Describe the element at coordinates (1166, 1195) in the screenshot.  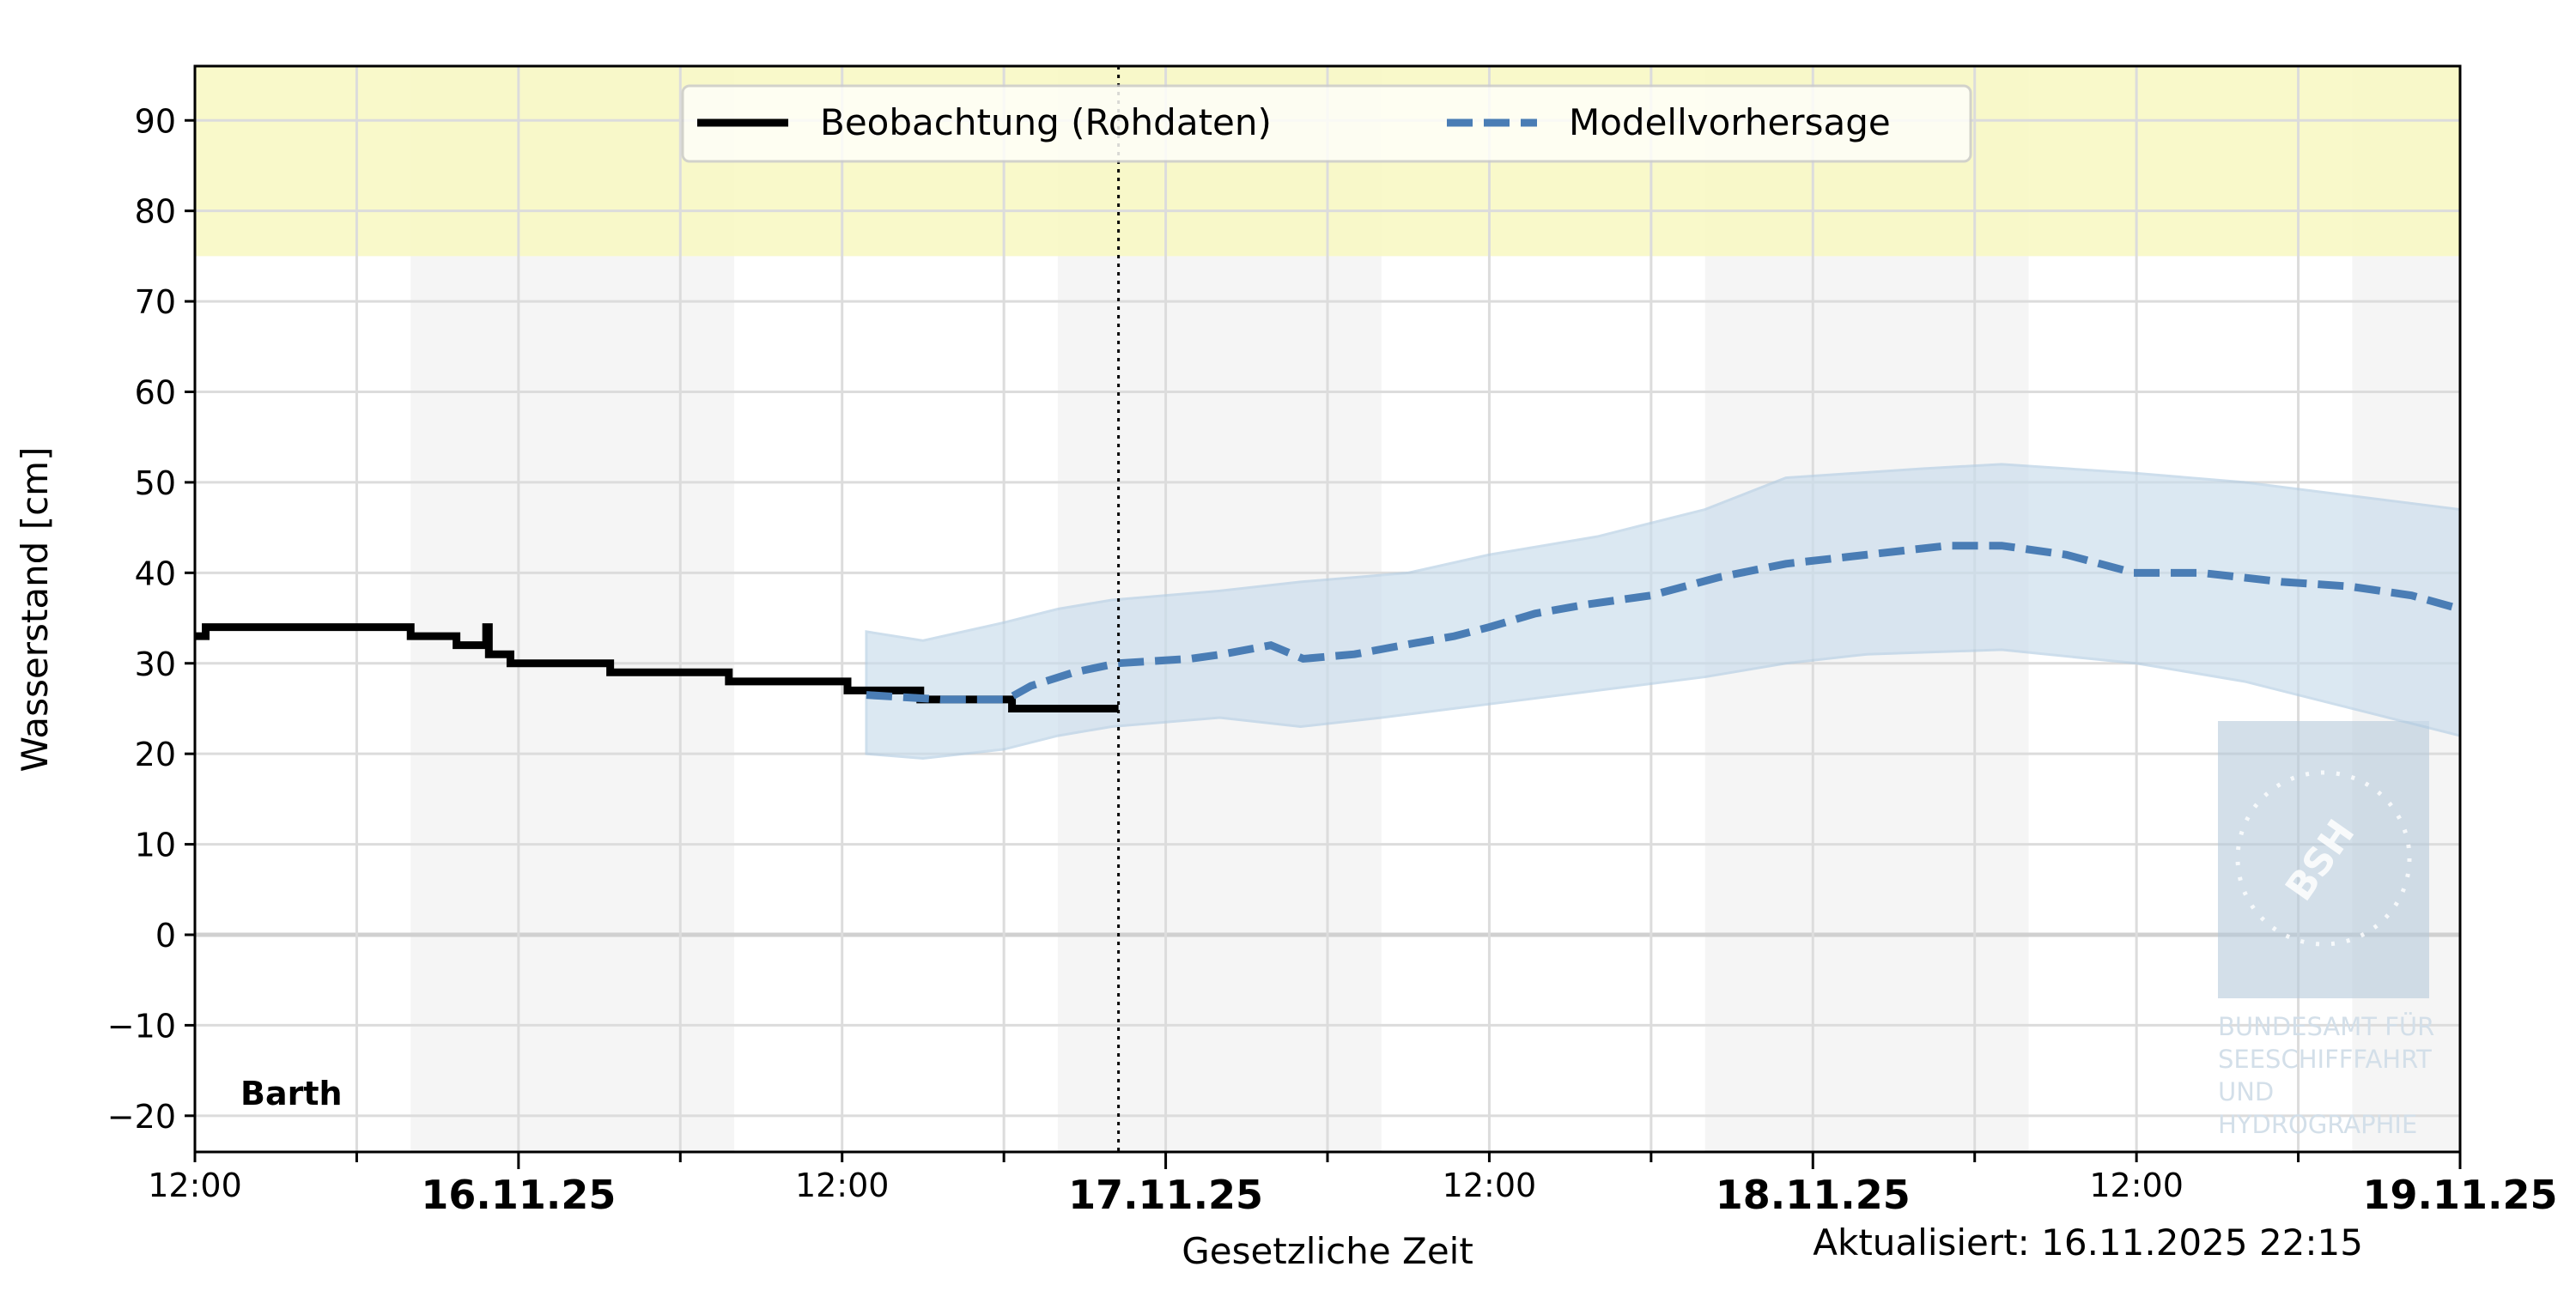
I see `x-date-label: 17.11.25` at that location.